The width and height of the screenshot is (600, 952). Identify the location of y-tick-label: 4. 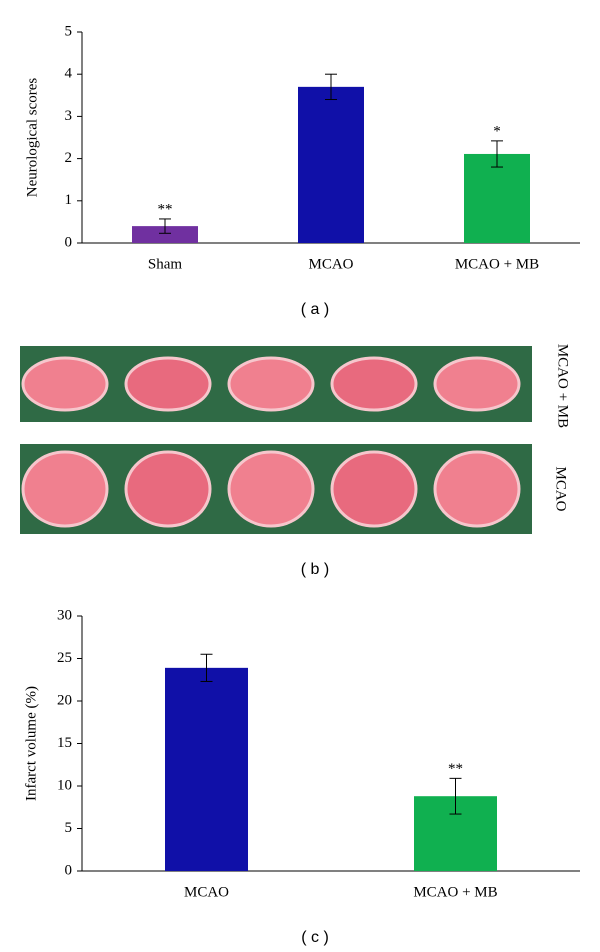
(69, 74).